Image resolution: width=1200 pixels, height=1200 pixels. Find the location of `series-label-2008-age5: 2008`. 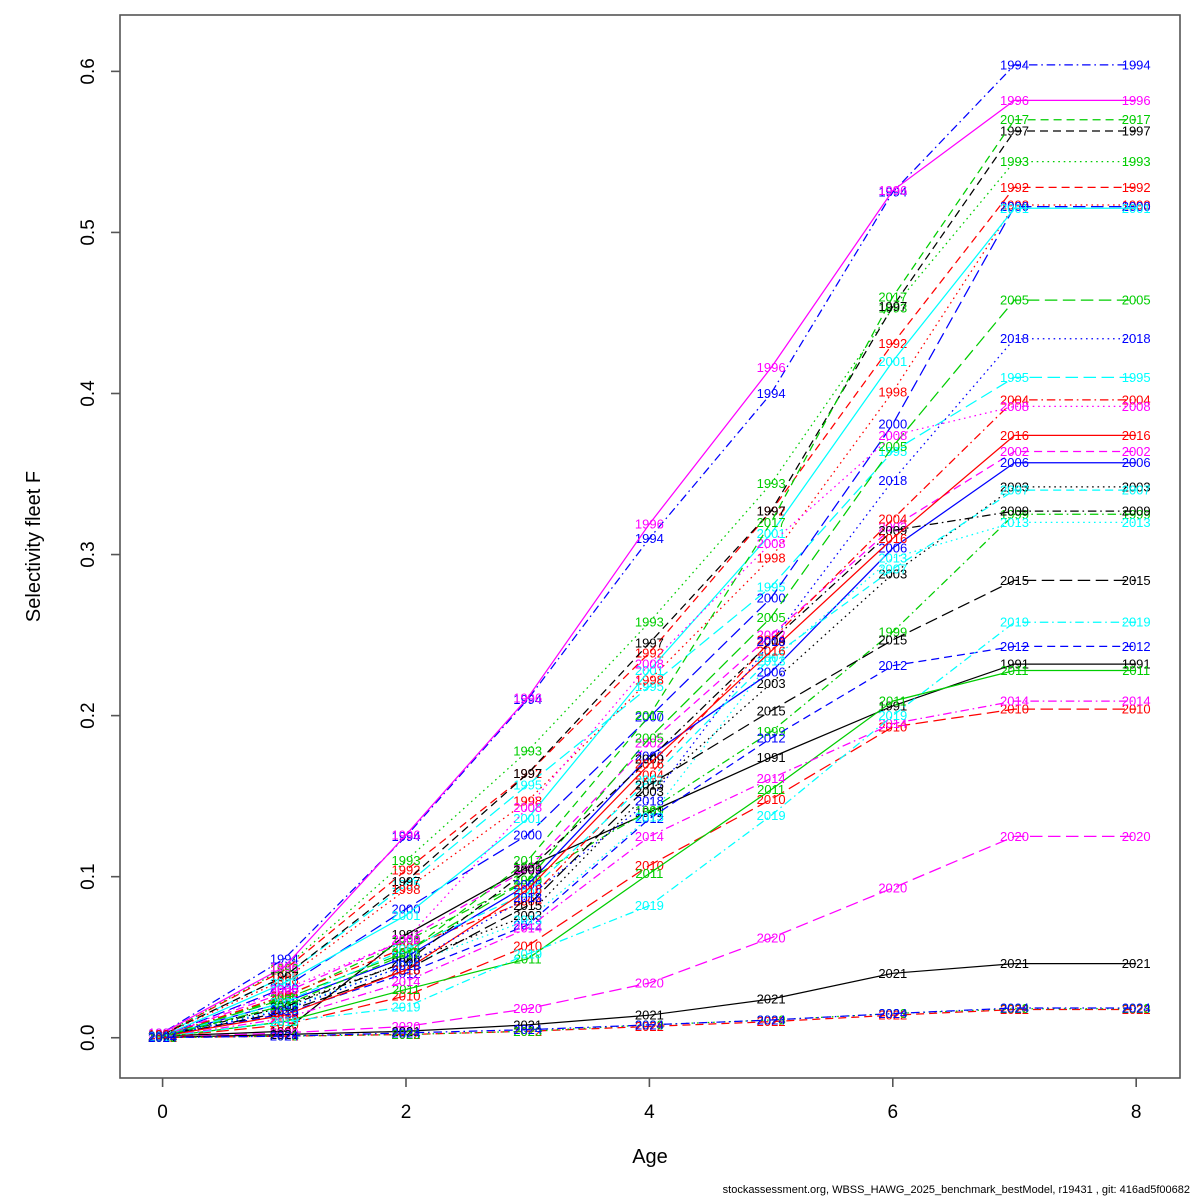

series-label-2008-age5: 2008 is located at coordinates (771, 543).